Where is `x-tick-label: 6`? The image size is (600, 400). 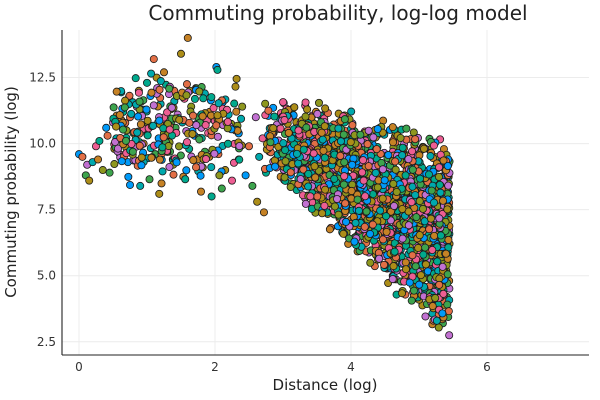
x-tick-label: 6 is located at coordinates (487, 367).